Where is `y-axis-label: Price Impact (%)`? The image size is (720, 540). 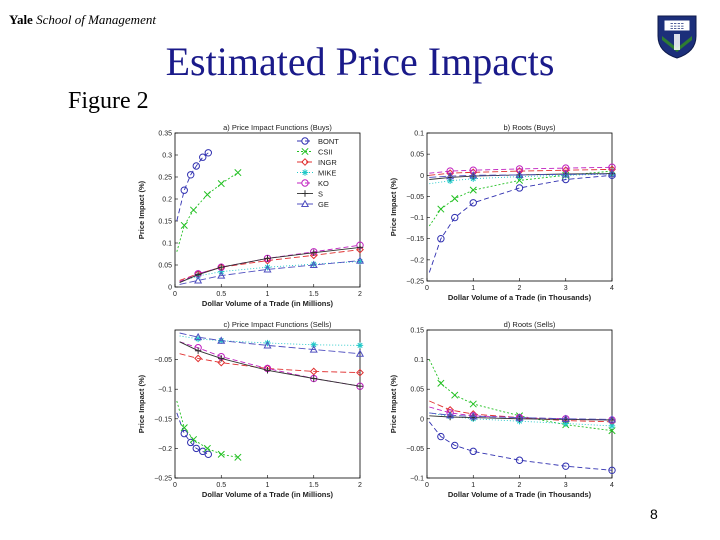
y-axis-label: Price Impact (%) is located at coordinates (141, 403).